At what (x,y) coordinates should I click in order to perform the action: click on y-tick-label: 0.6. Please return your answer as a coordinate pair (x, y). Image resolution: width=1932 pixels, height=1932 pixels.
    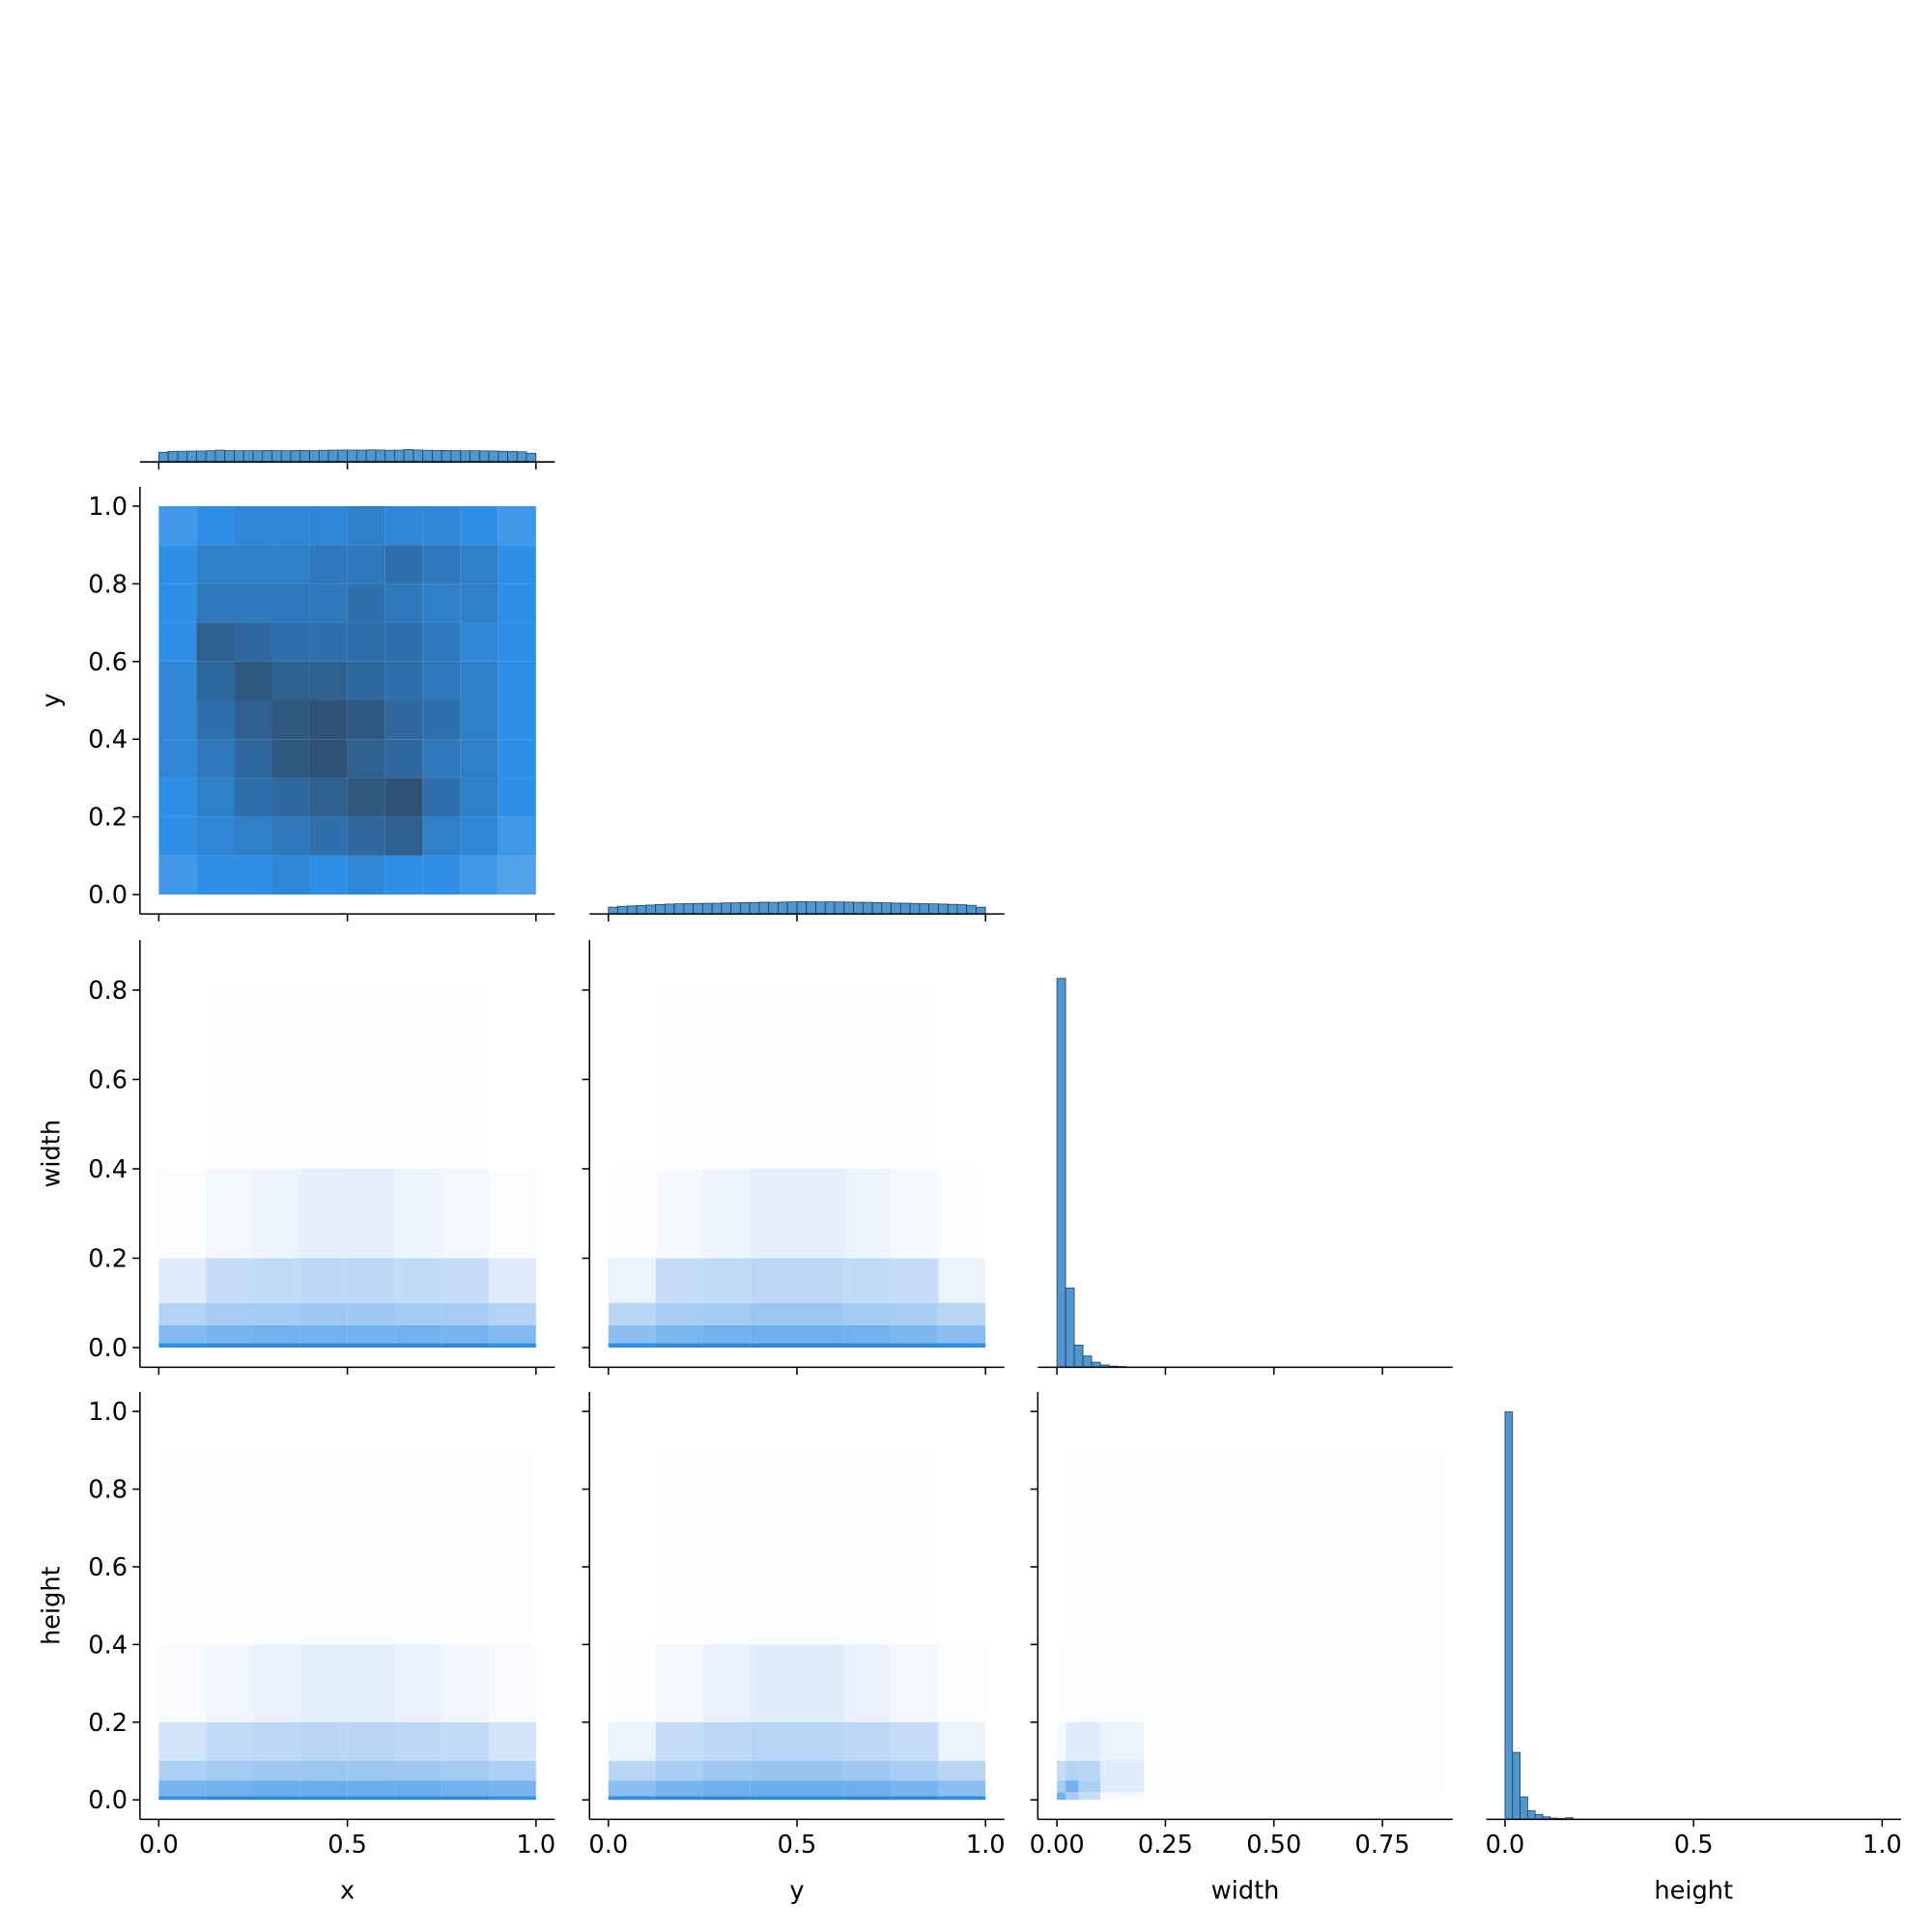
    Looking at the image, I should click on (108, 662).